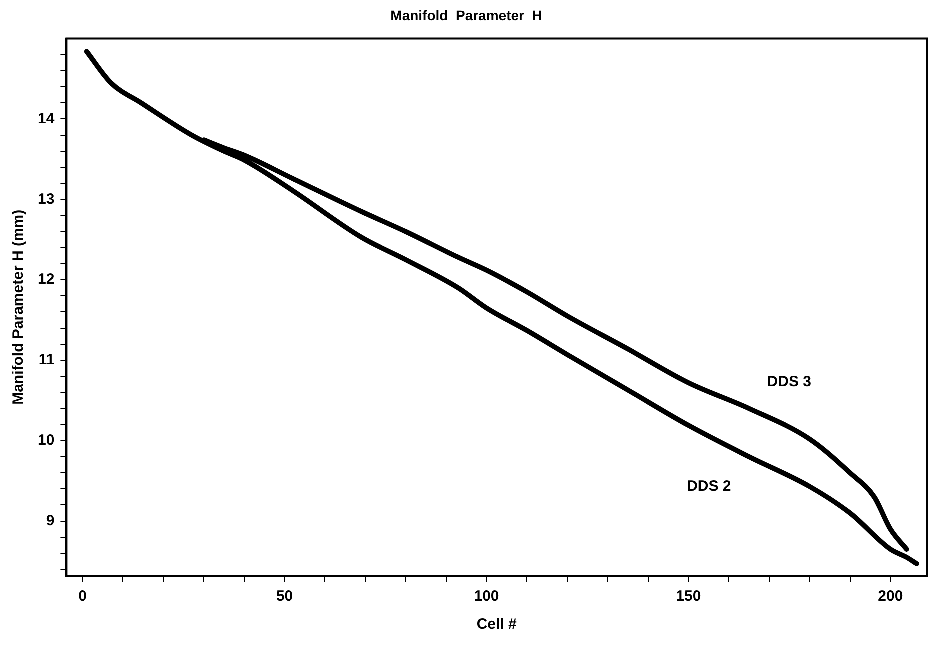  What do you see at coordinates (19, 307) in the screenshot?
I see `y-axis-title: Manifold Parameter H (mm)` at bounding box center [19, 307].